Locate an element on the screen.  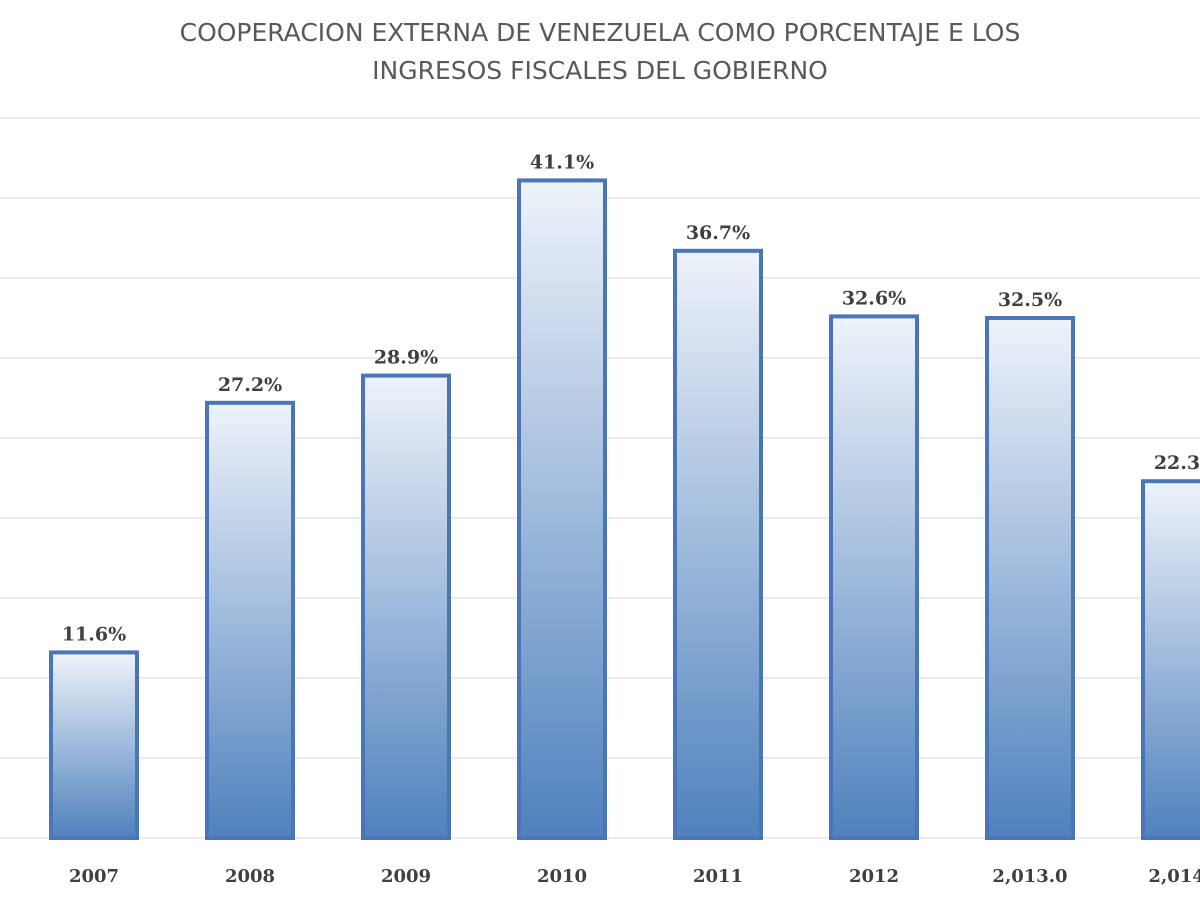
data-label-2,013.0: 32.5% is located at coordinates (1030, 300).